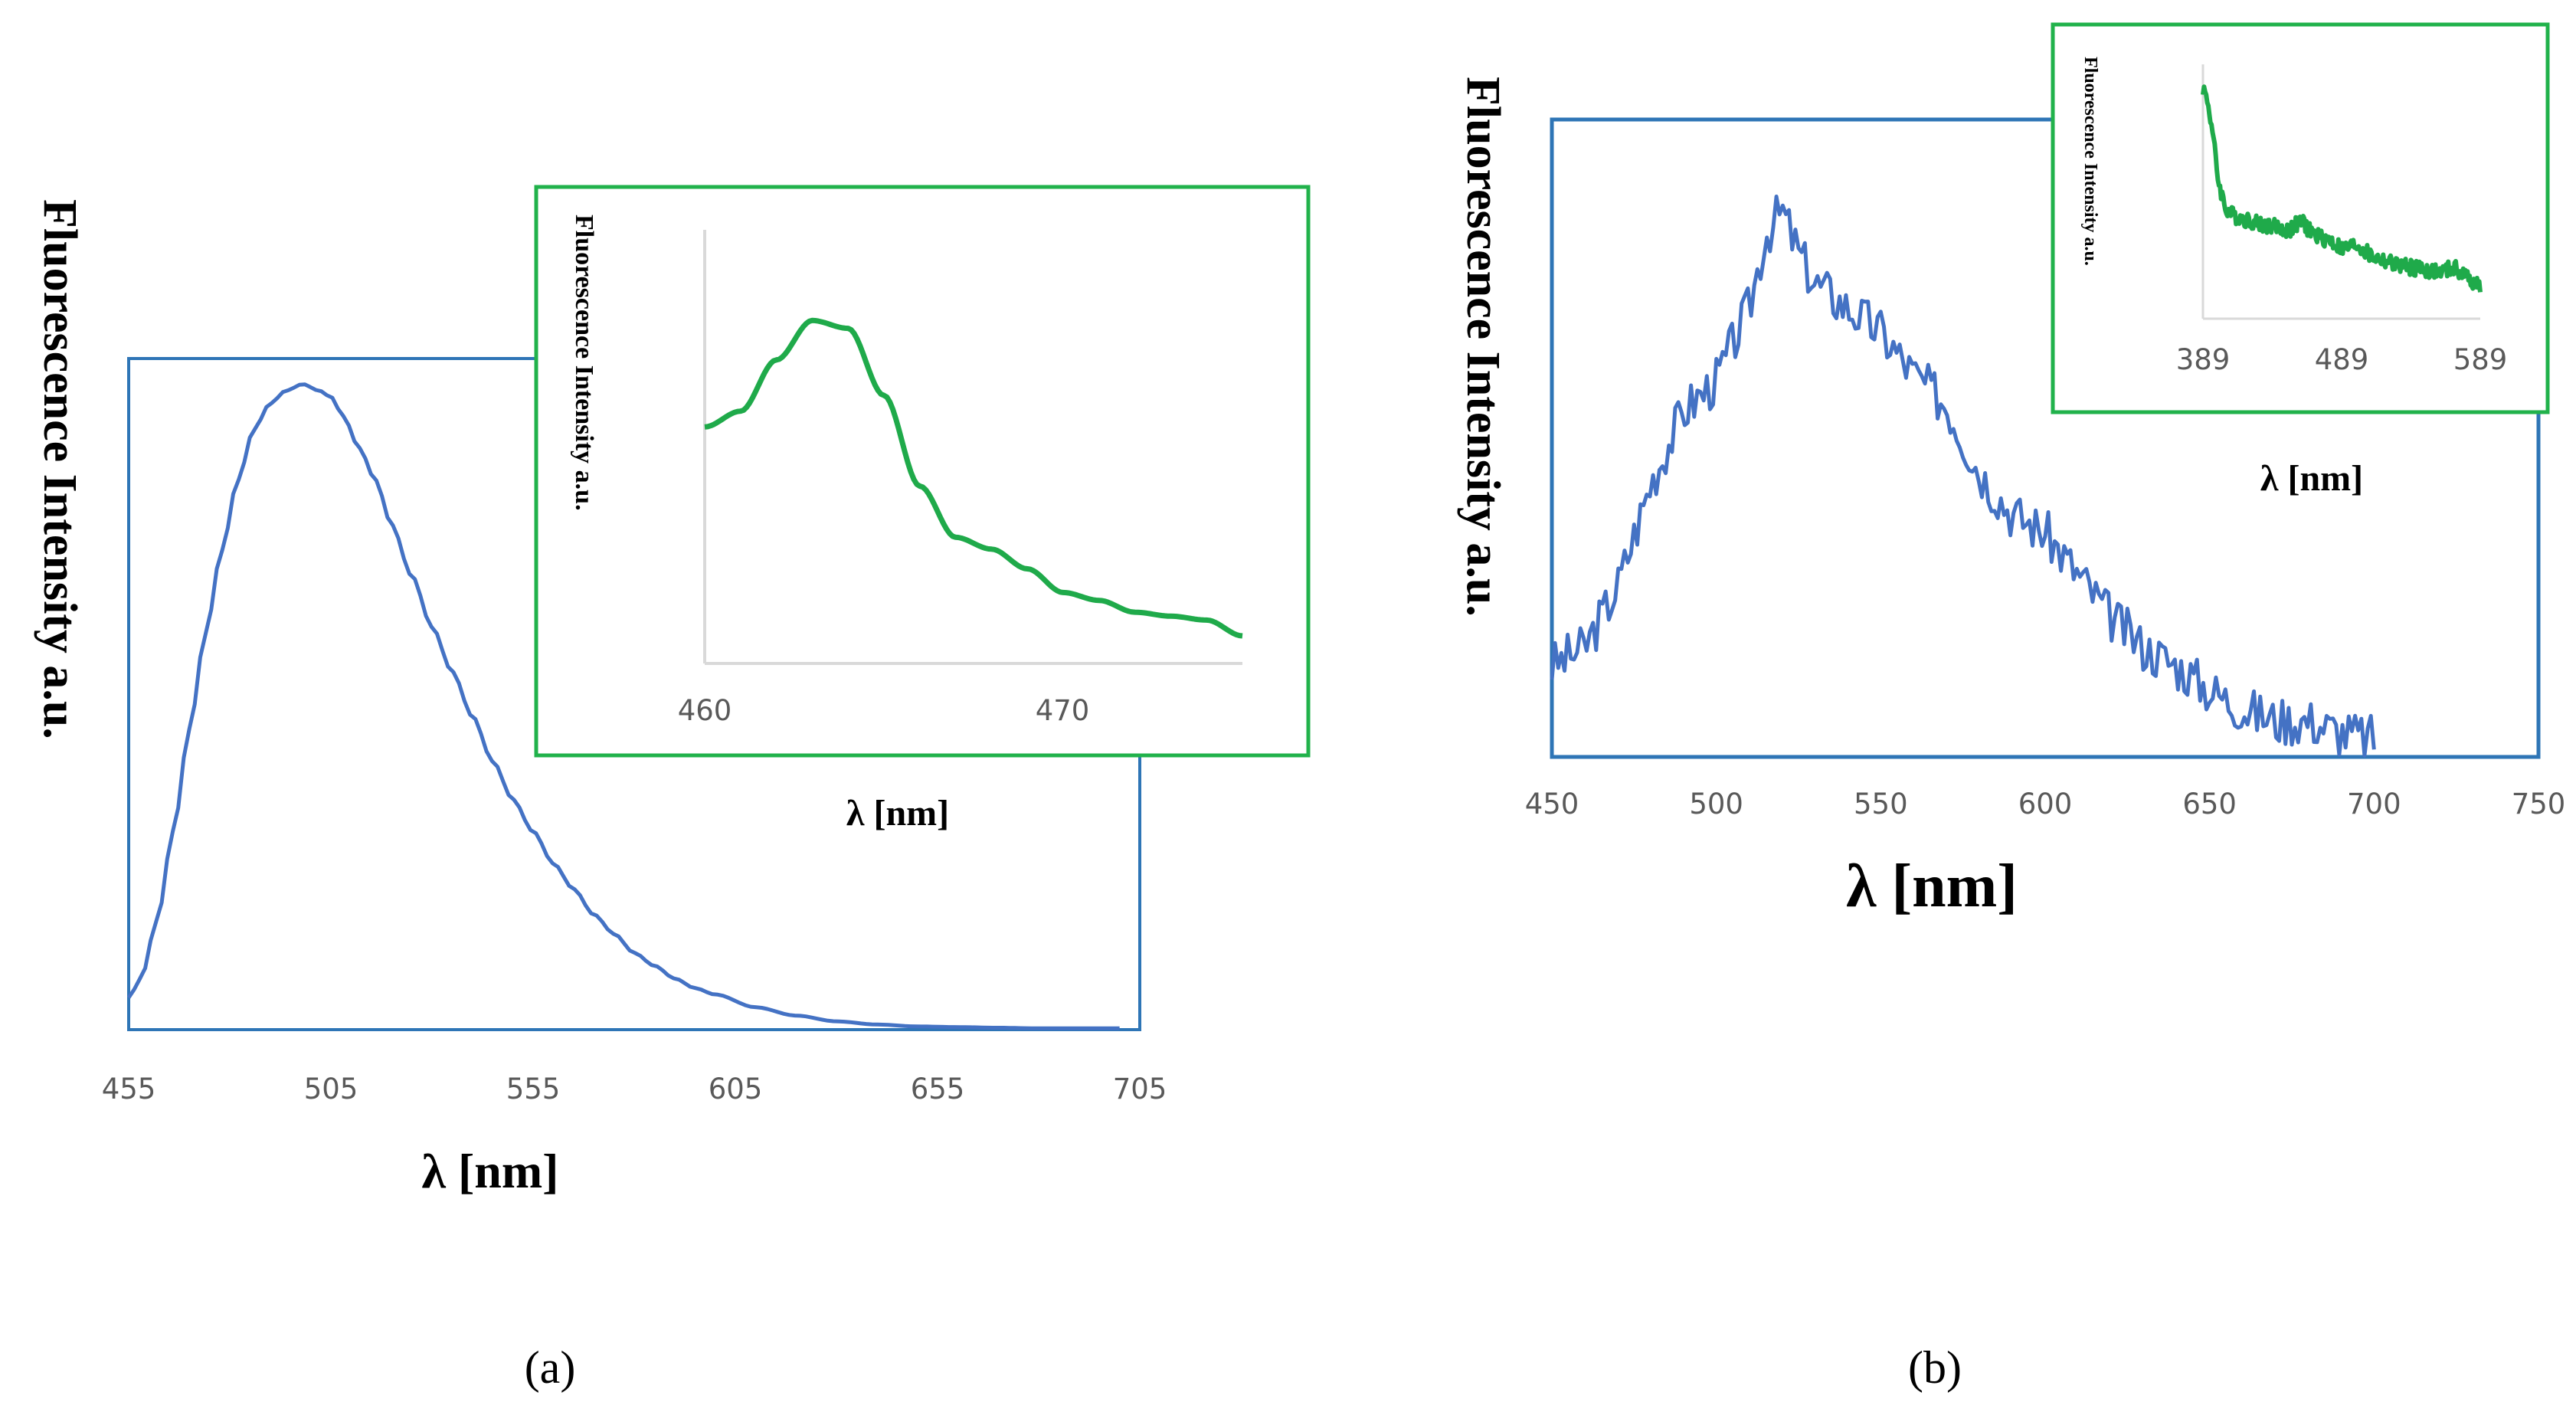 Image resolution: width=2576 pixels, height=1415 pixels. I want to click on x-tick-label-b-inset-2: 589, so click(2480, 359).